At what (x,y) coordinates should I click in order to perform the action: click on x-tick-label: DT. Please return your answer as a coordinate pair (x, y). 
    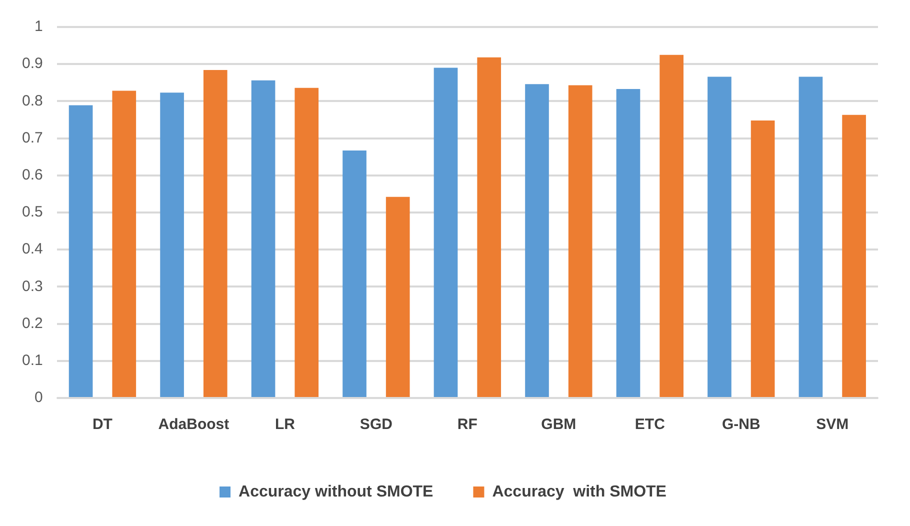
    Looking at the image, I should click on (102, 425).